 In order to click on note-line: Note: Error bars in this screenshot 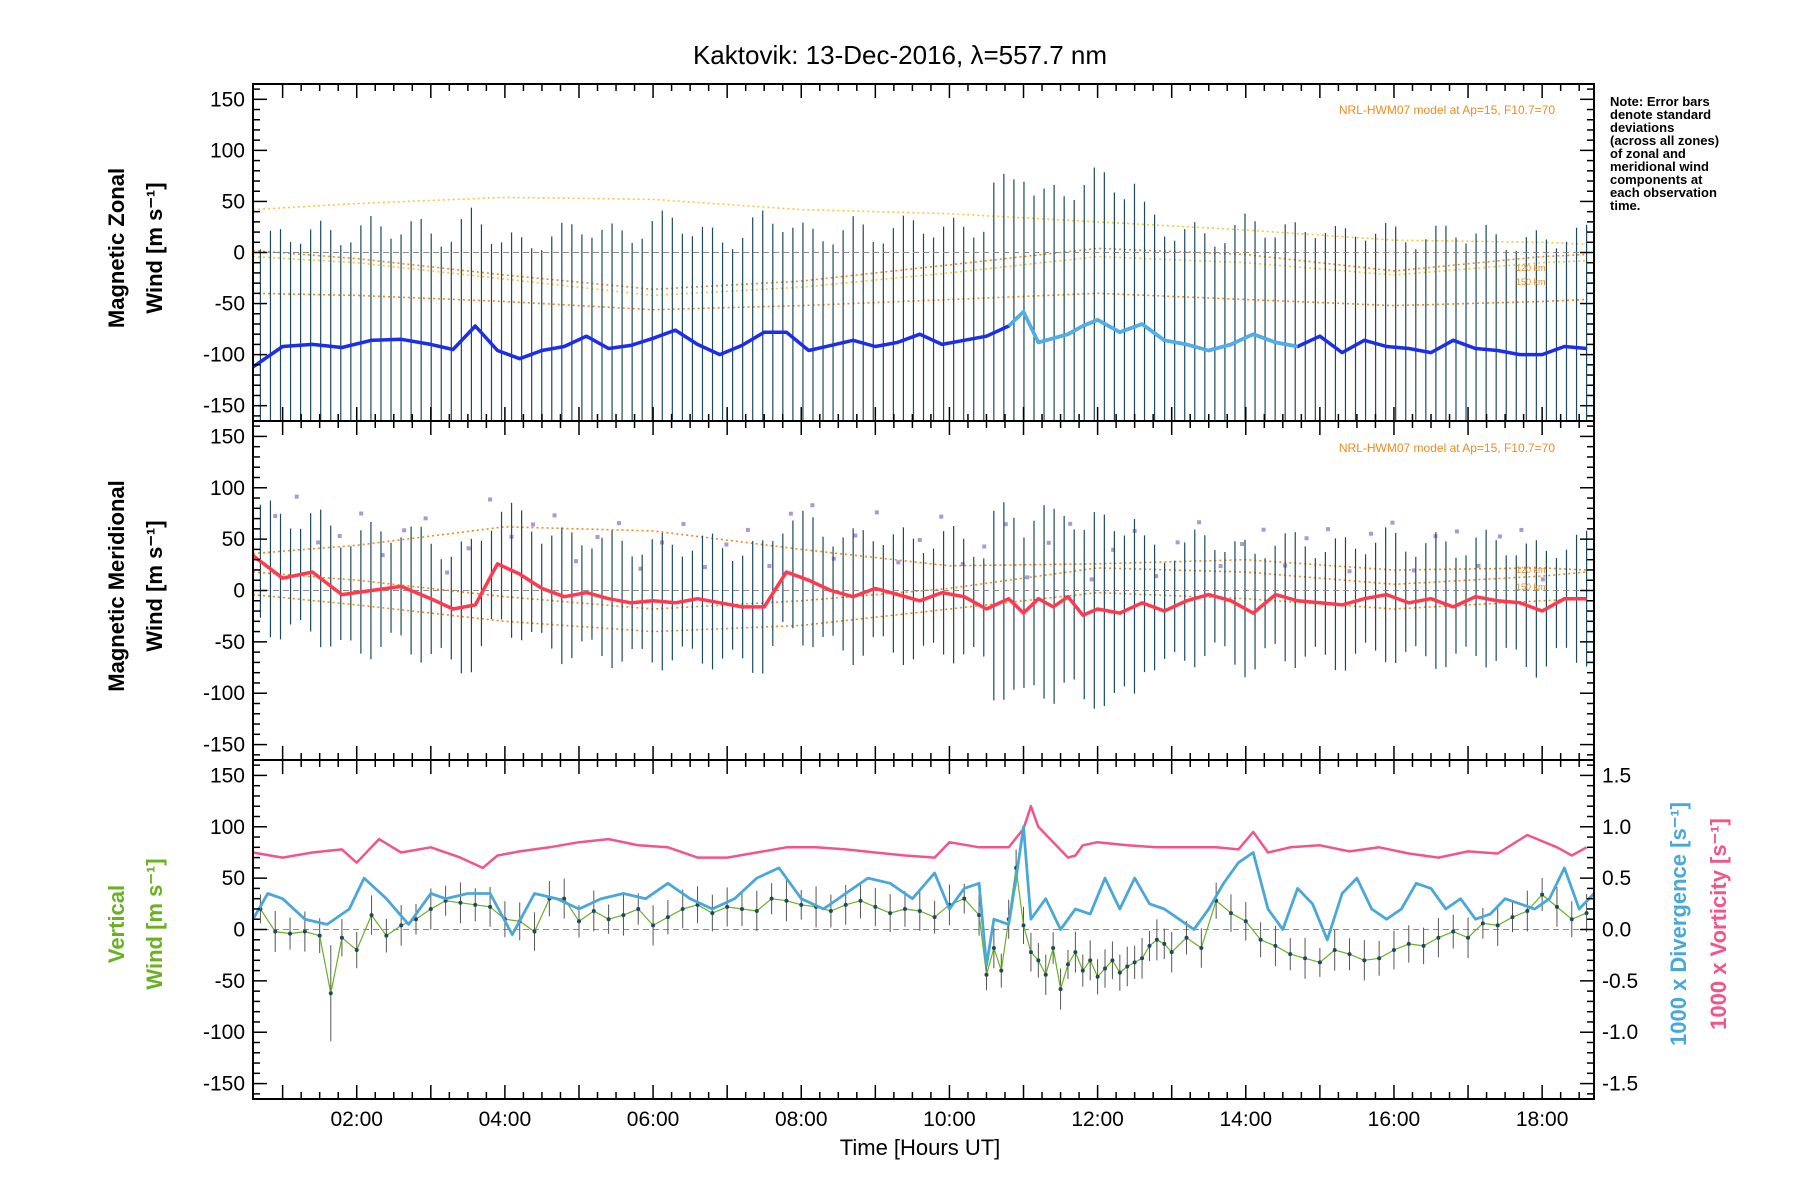, I will do `click(1660, 101)`.